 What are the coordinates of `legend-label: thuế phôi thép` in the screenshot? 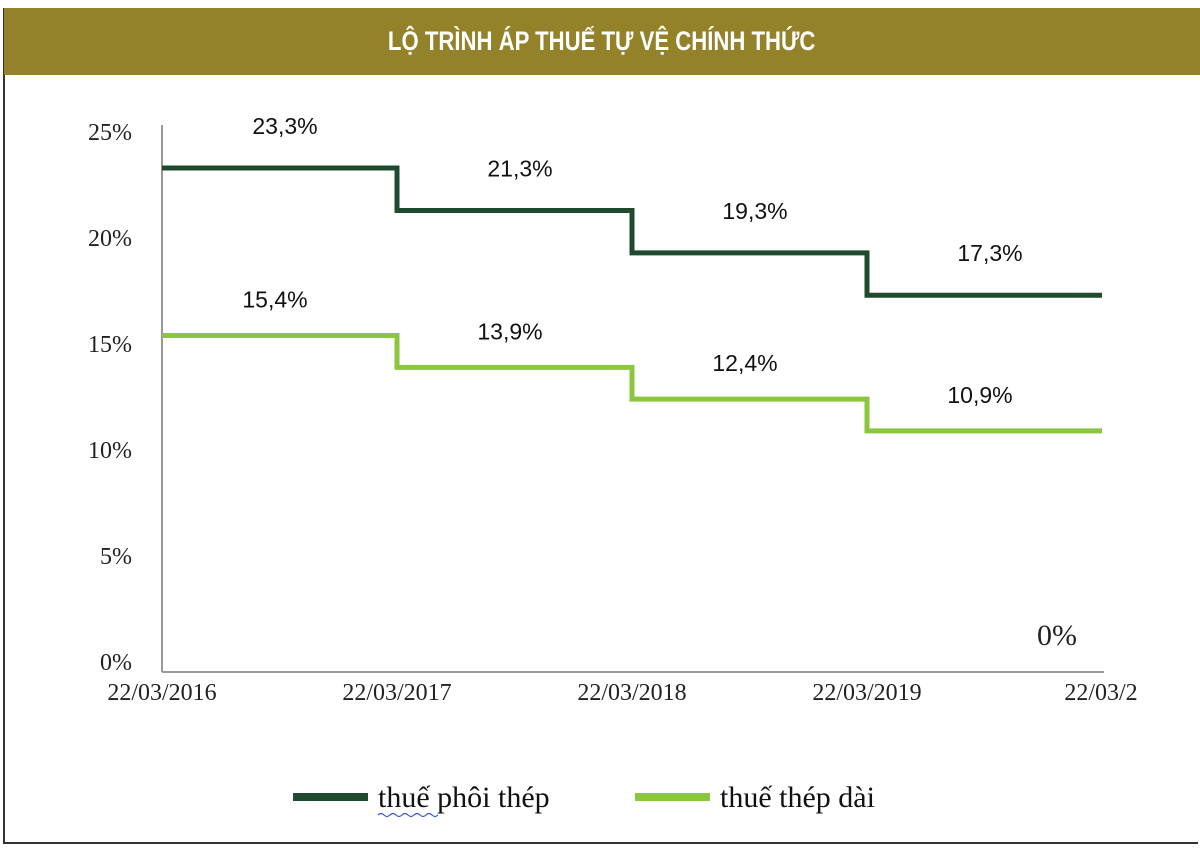 It's located at (464, 797).